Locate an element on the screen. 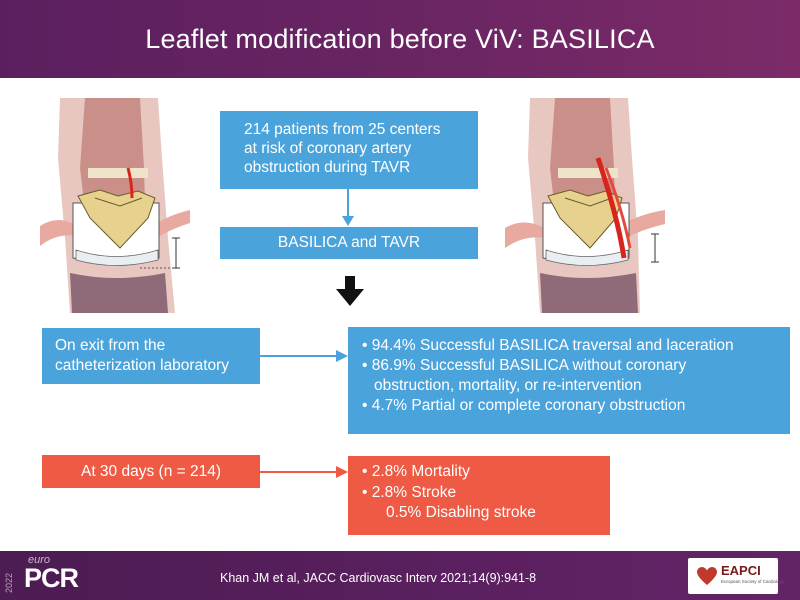 This screenshot has height=600, width=800. patients-line: at risk of coronary artery is located at coordinates (328, 148).